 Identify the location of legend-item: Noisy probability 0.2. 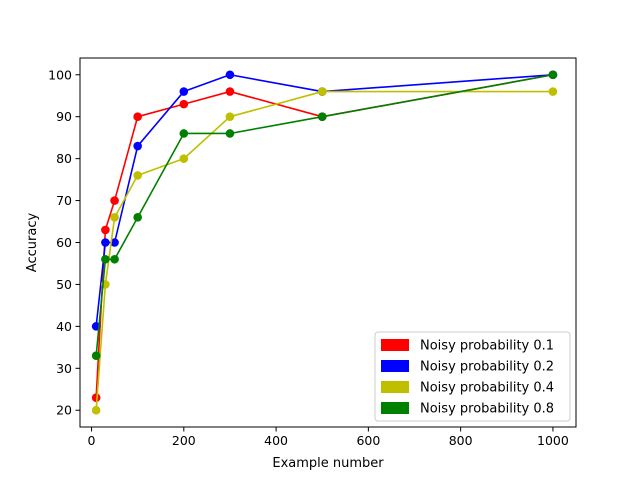
(467, 367).